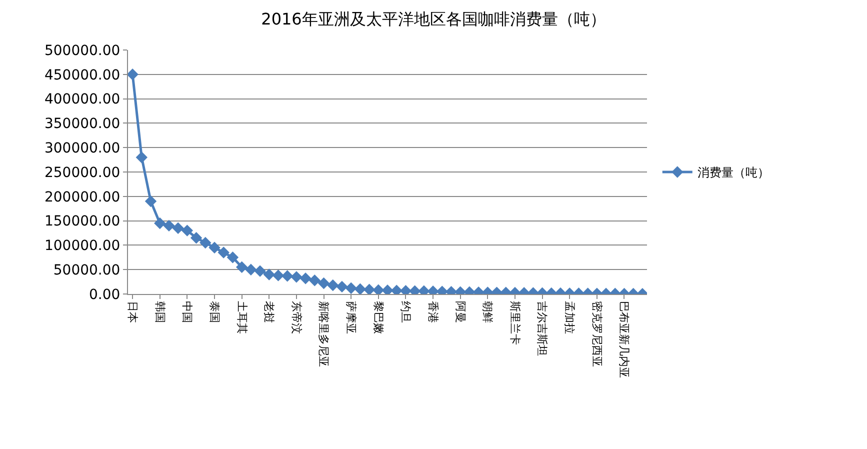  Describe the element at coordinates (624, 339) in the screenshot. I see `x-tick-label: 巴布亚新几内亚` at that location.